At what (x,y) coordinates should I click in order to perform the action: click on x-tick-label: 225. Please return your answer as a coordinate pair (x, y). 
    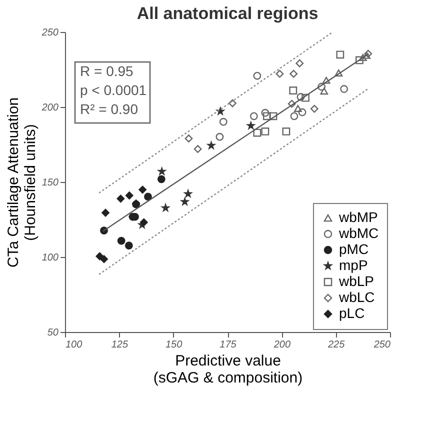
    Looking at the image, I should click on (336, 345).